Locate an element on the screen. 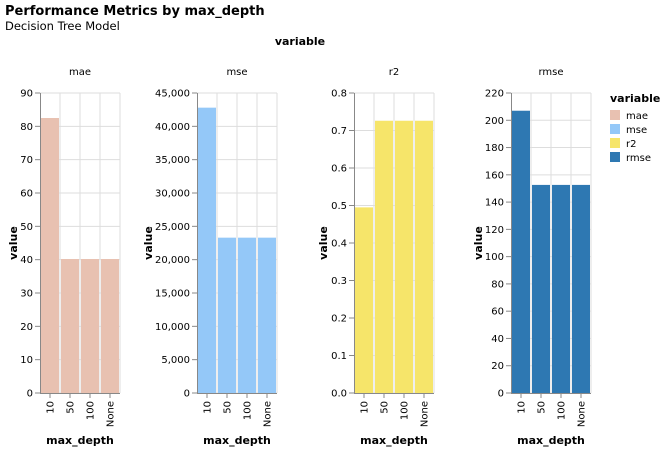 The image size is (664, 451). facet-label-mae: mae is located at coordinates (80, 72).